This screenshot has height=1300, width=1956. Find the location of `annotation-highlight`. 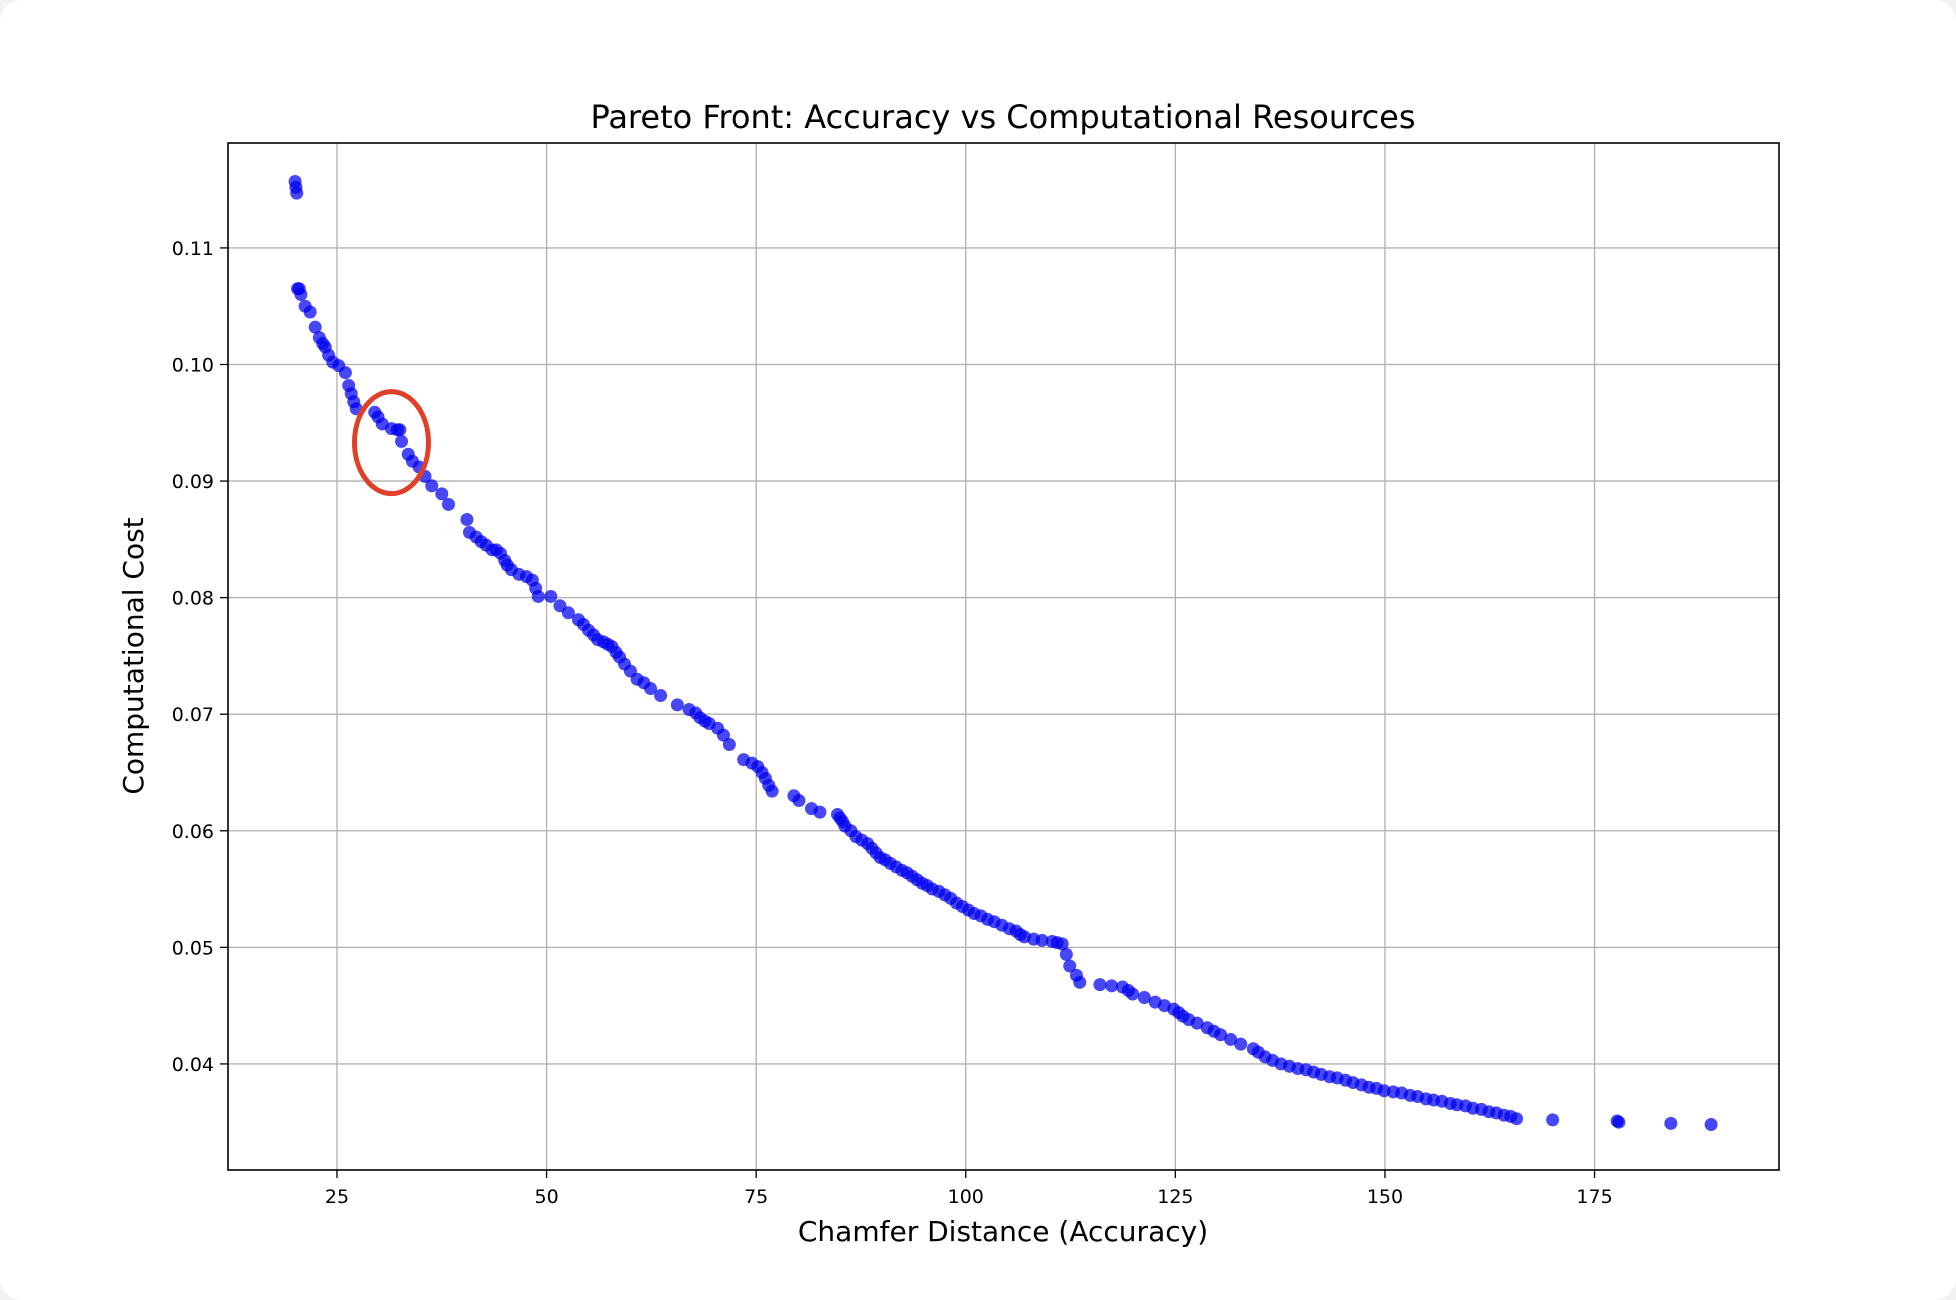

annotation-highlight is located at coordinates (391, 443).